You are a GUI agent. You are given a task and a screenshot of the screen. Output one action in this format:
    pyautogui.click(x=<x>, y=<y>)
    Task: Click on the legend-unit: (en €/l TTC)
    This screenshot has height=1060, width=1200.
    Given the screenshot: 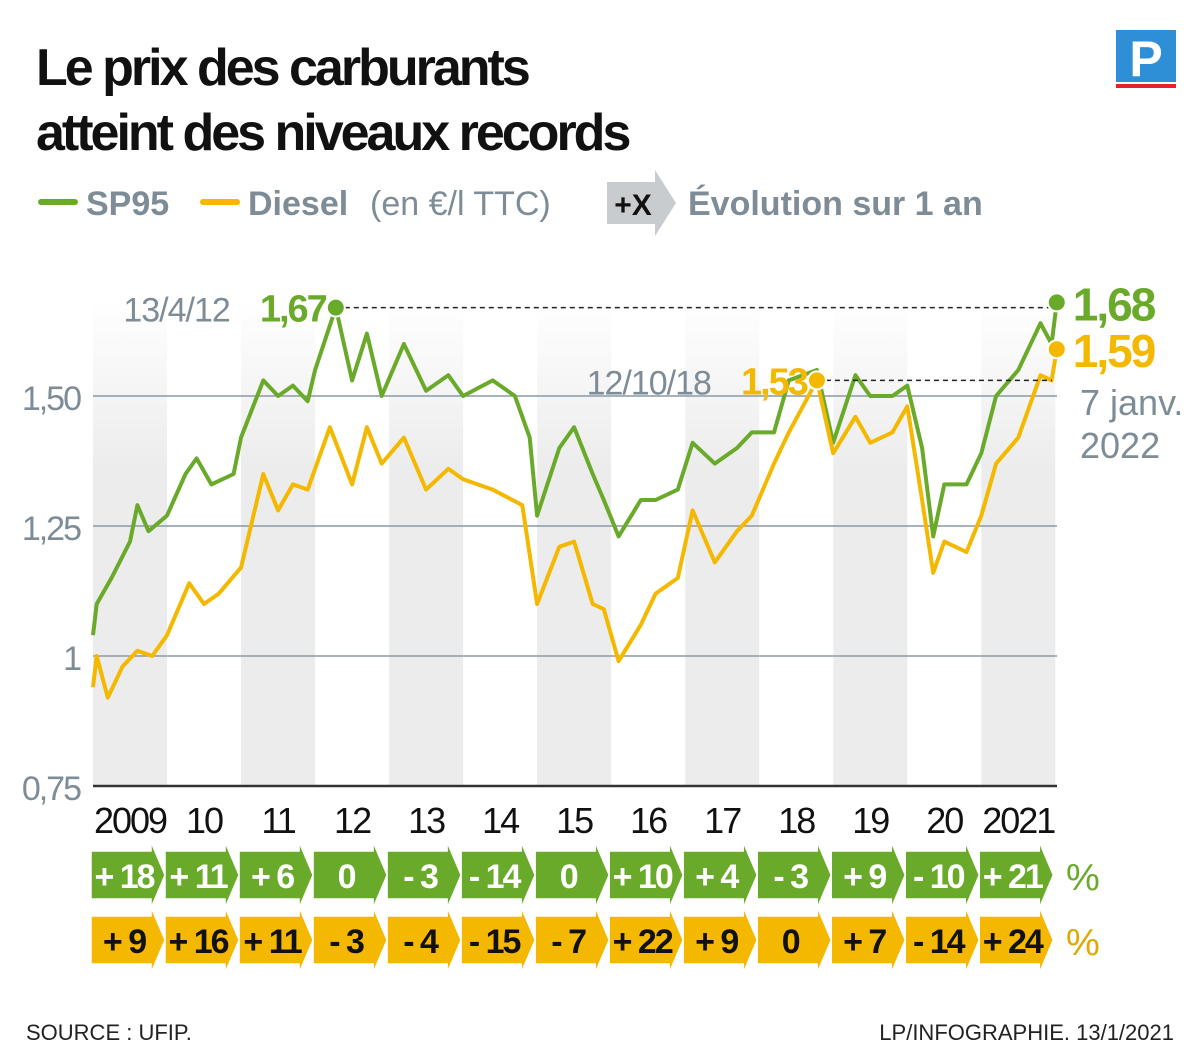 What is the action you would take?
    pyautogui.click(x=460, y=204)
    